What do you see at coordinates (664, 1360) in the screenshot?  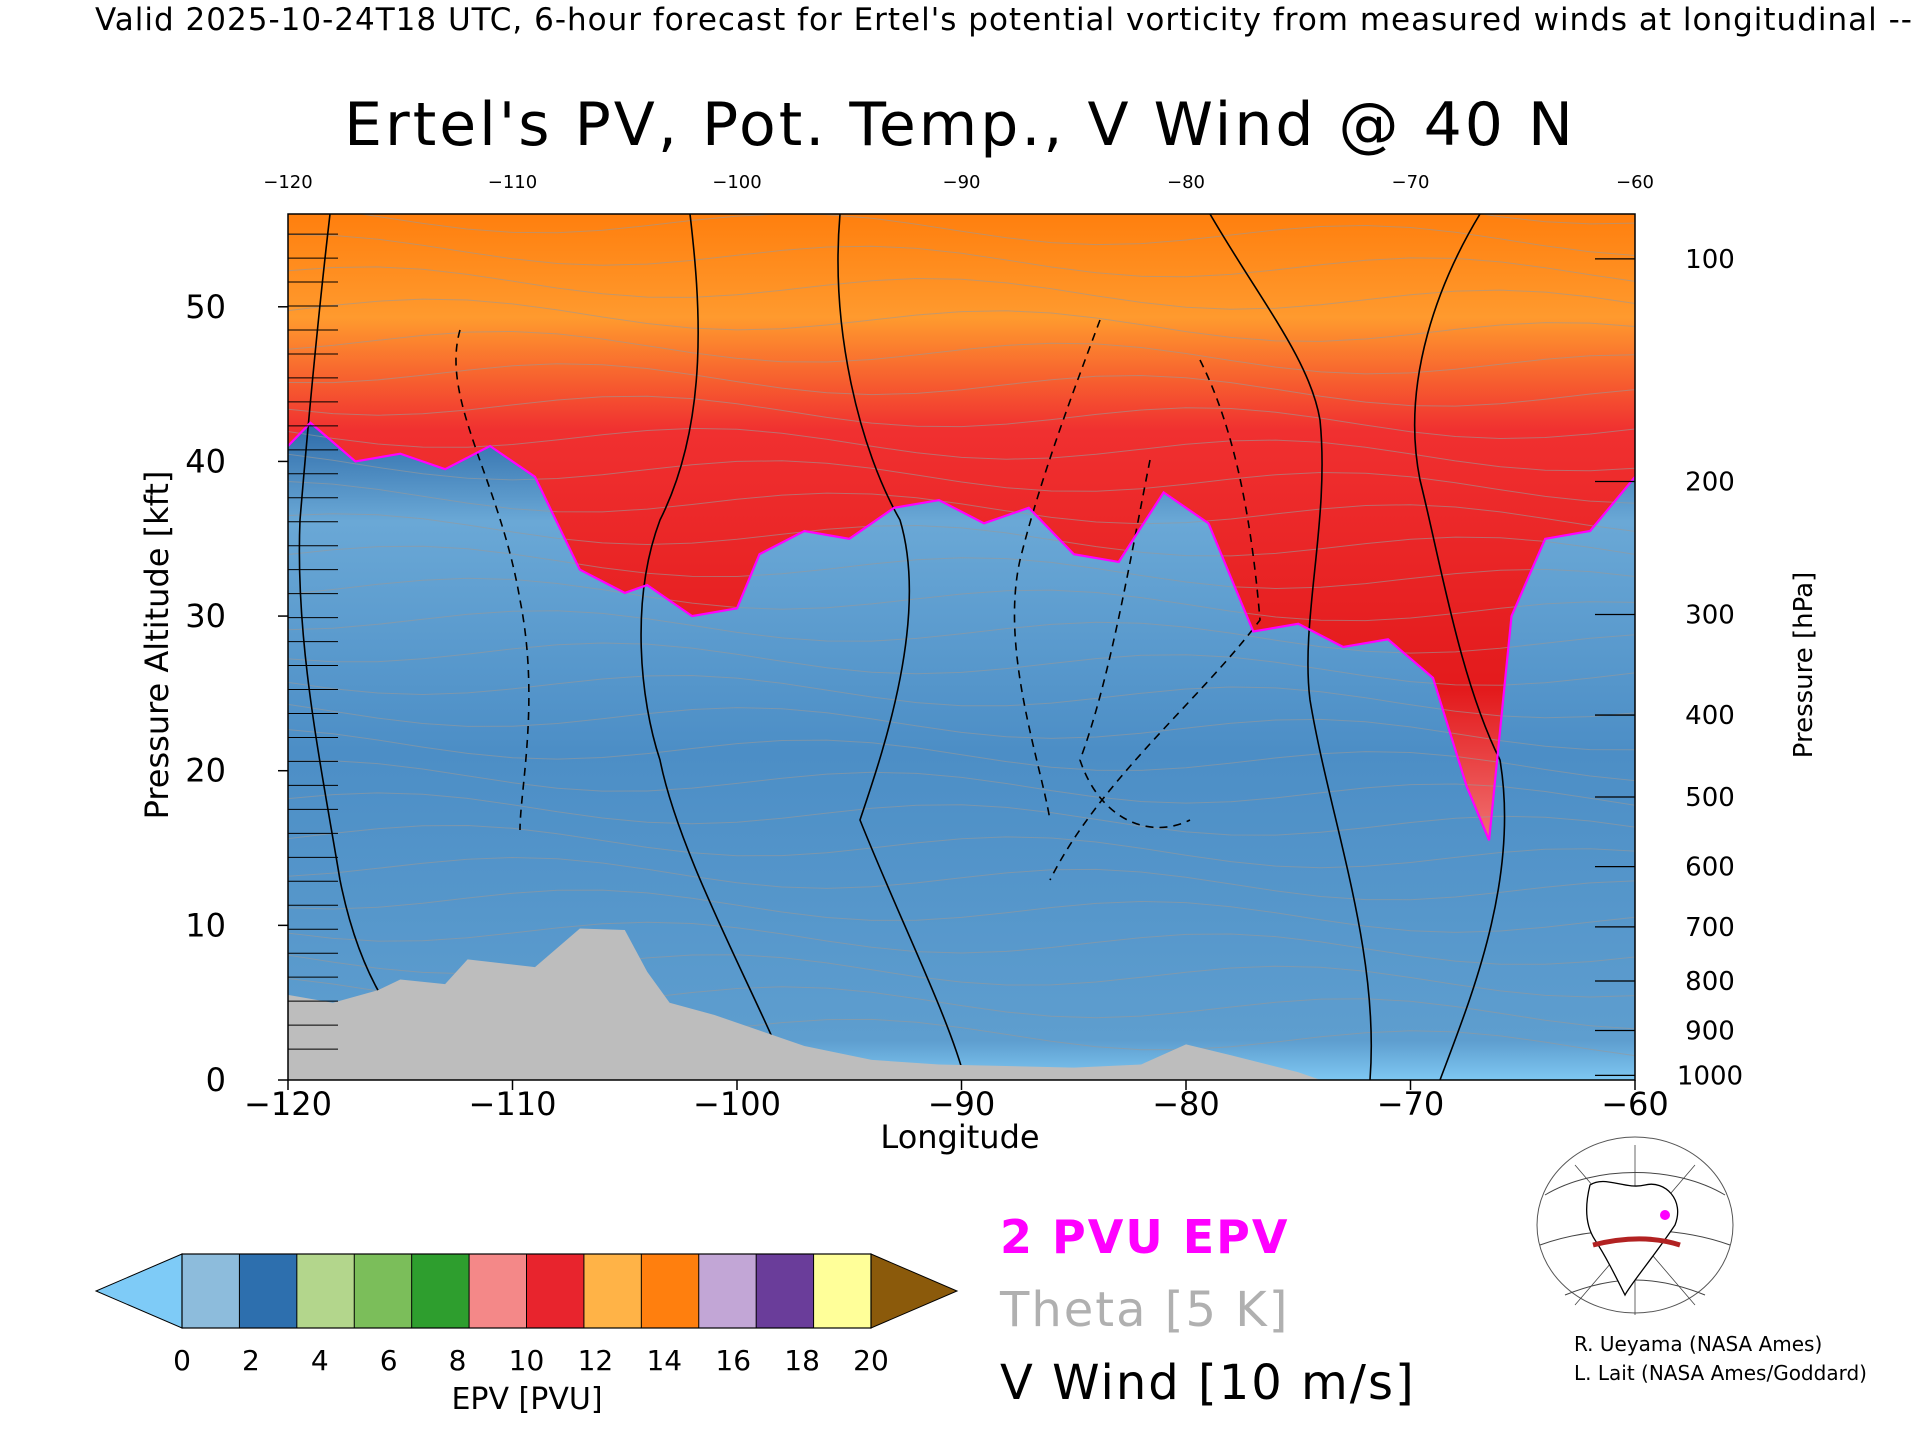 I see `colorbar-tick-label: 14` at bounding box center [664, 1360].